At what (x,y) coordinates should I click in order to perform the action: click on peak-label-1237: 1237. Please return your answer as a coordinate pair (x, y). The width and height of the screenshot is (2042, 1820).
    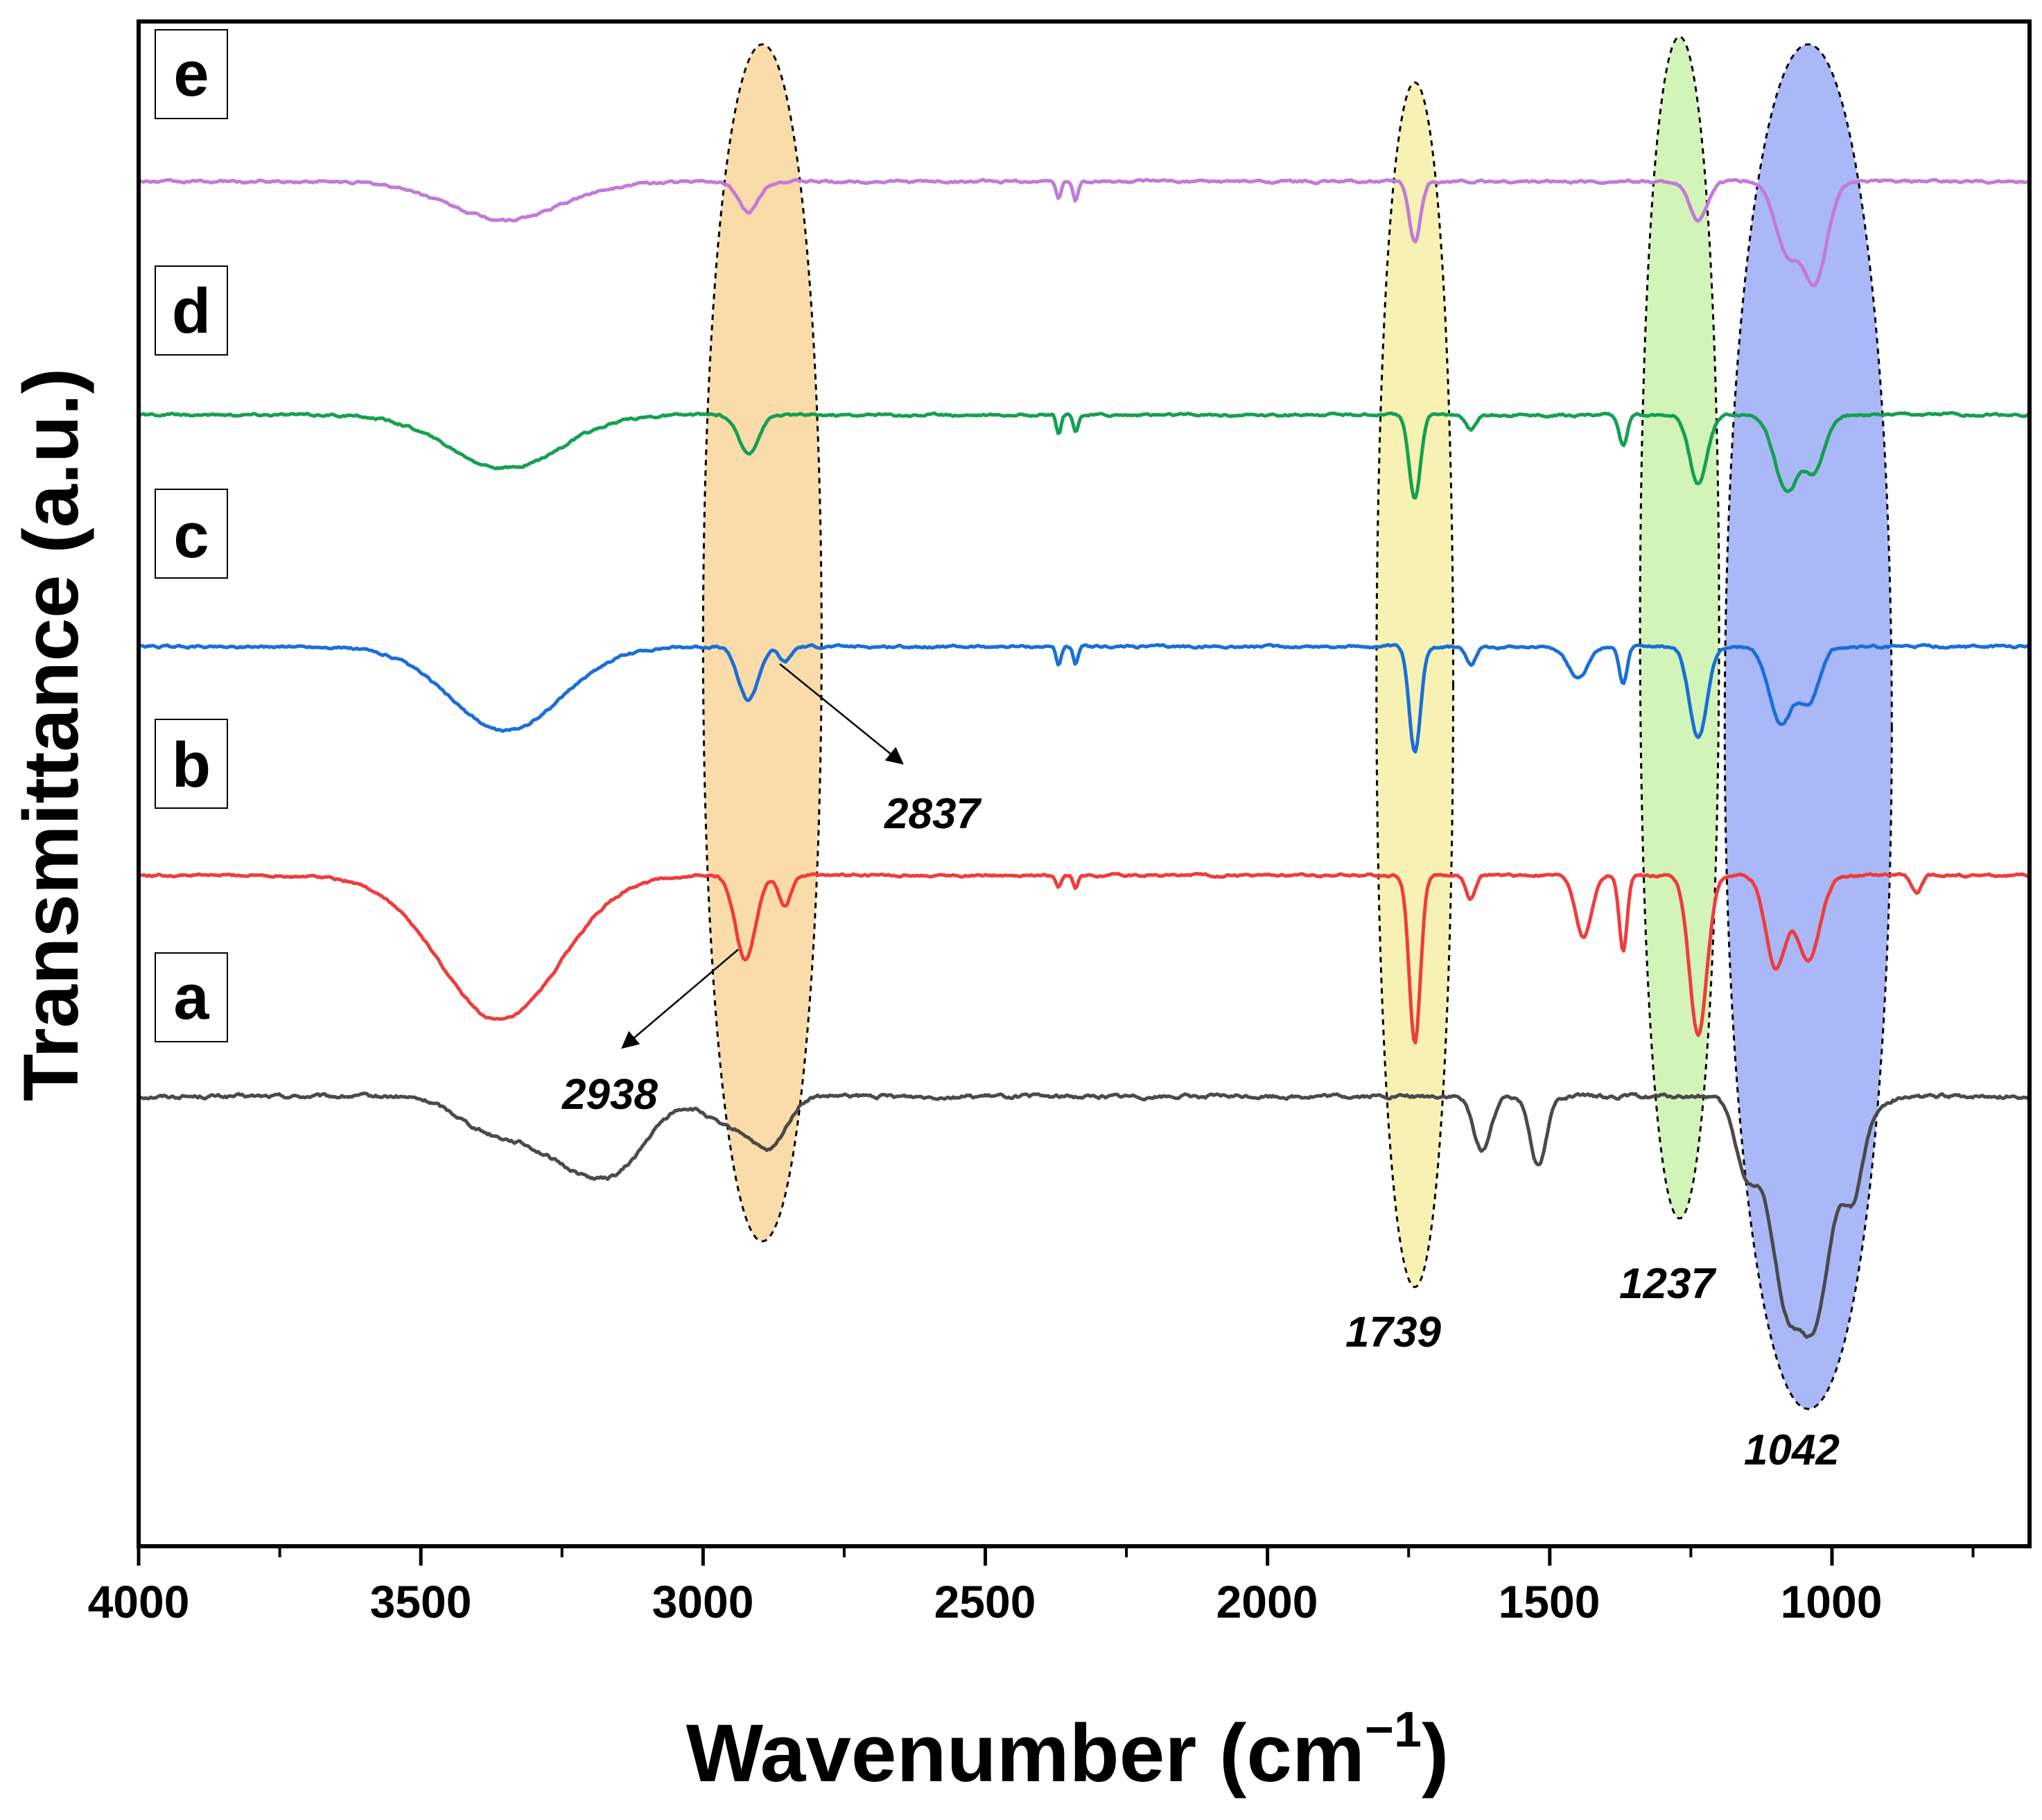
    Looking at the image, I should click on (1667, 1284).